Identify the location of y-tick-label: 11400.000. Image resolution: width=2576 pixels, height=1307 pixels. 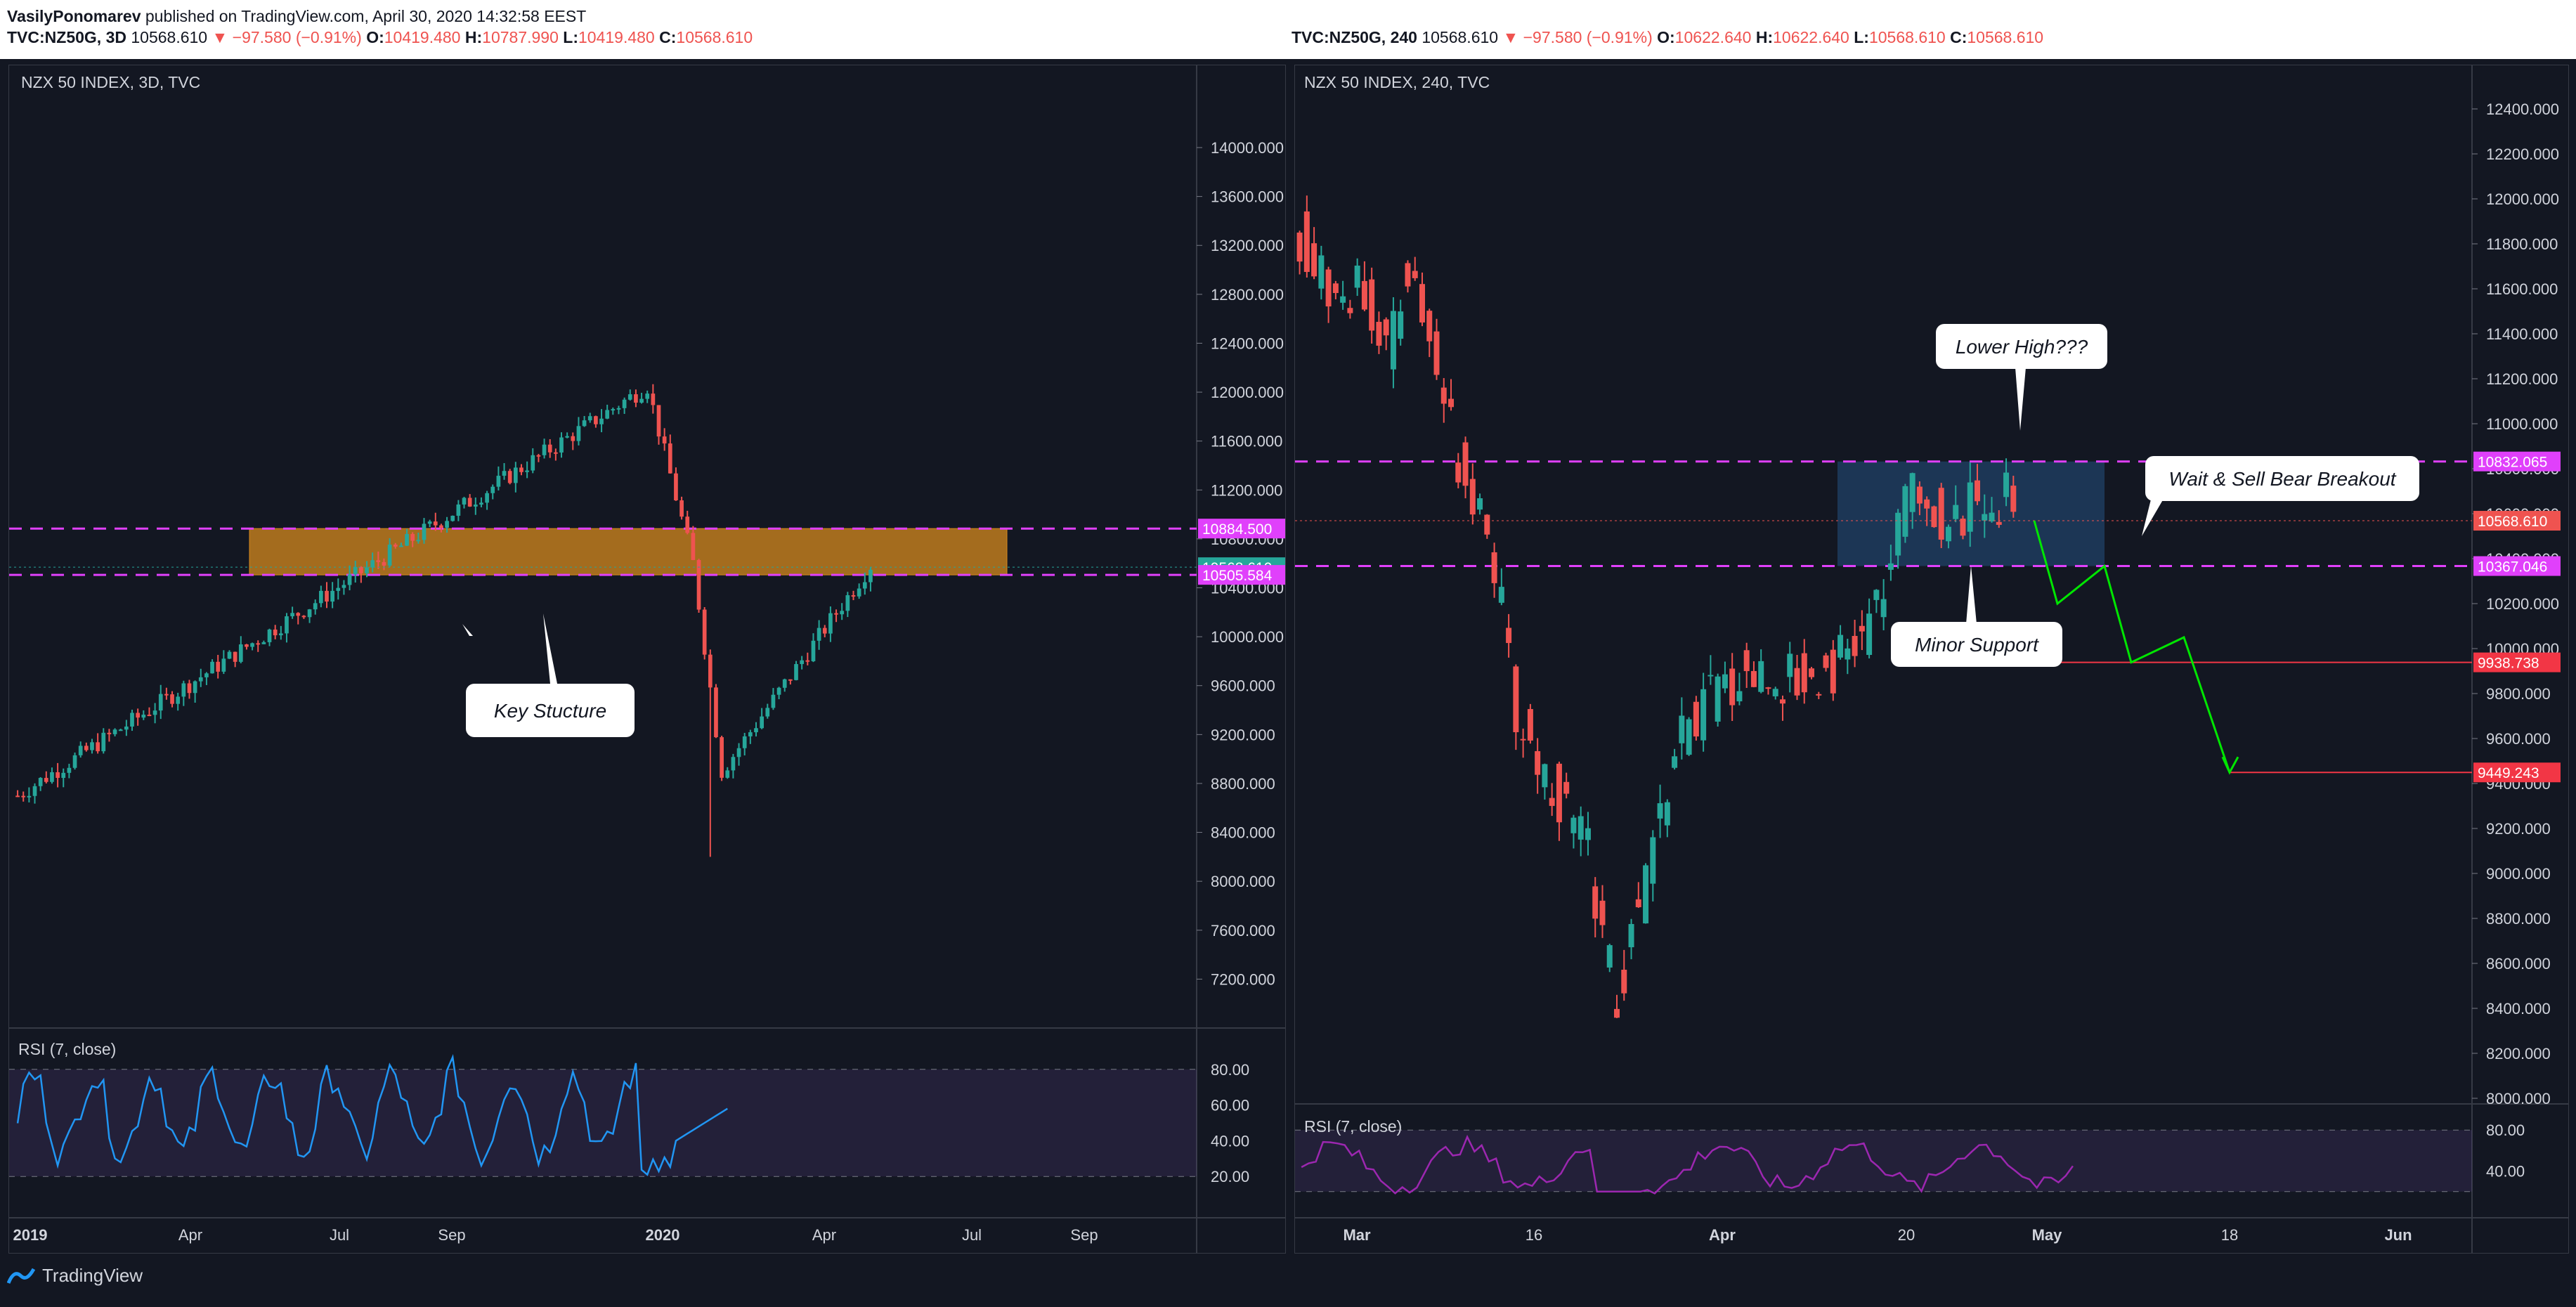
(2522, 334).